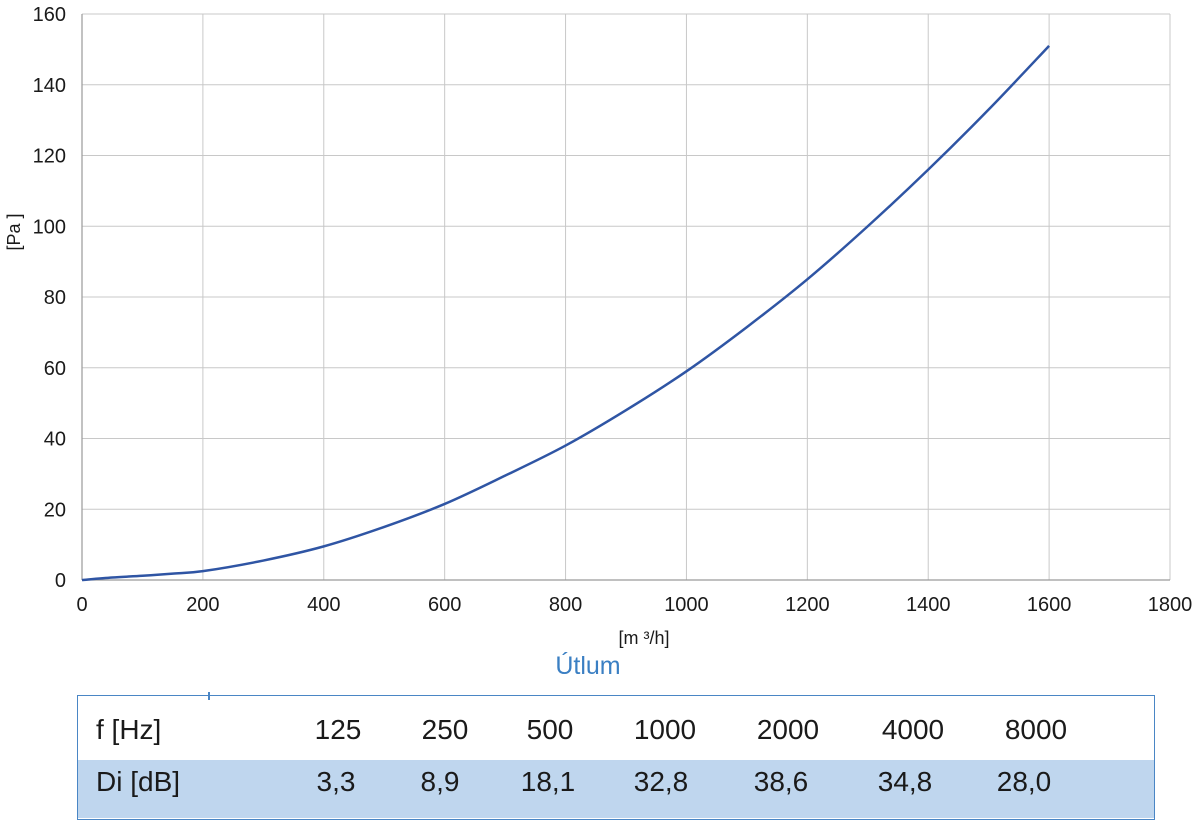 The image size is (1200, 821). I want to click on freq-cell: 8000, so click(1036, 729).